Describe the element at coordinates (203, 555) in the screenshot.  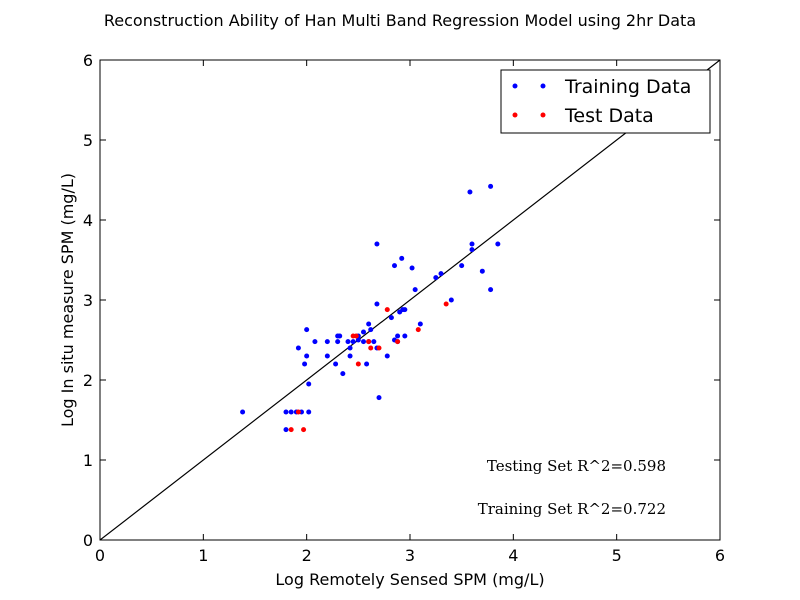
I see `x-tick-label: 1` at that location.